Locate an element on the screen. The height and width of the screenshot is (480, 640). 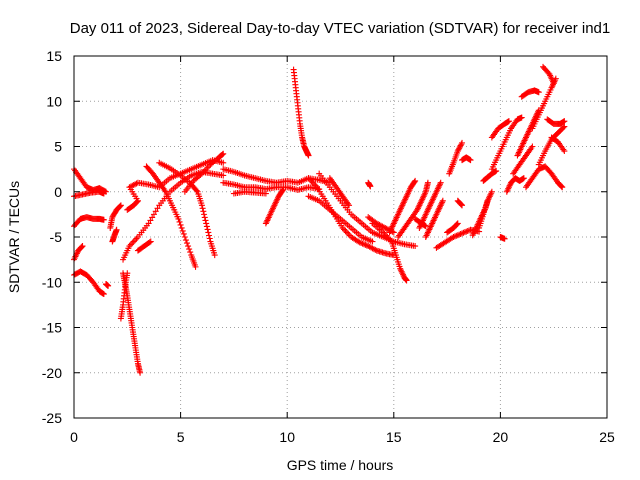
series-arc20 is located at coordinates (274, 206).